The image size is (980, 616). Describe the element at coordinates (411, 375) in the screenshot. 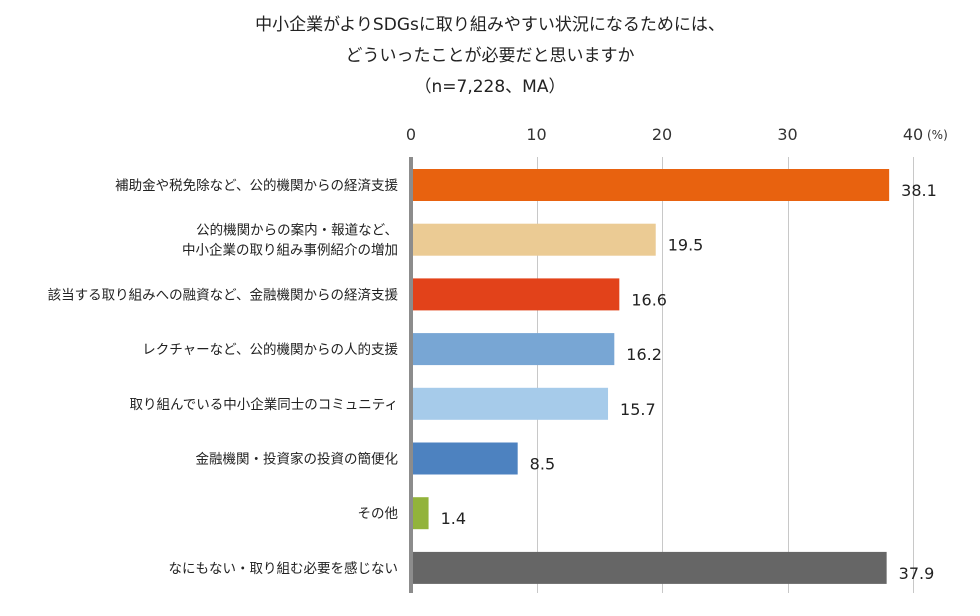

I see `y-axis-line` at that location.